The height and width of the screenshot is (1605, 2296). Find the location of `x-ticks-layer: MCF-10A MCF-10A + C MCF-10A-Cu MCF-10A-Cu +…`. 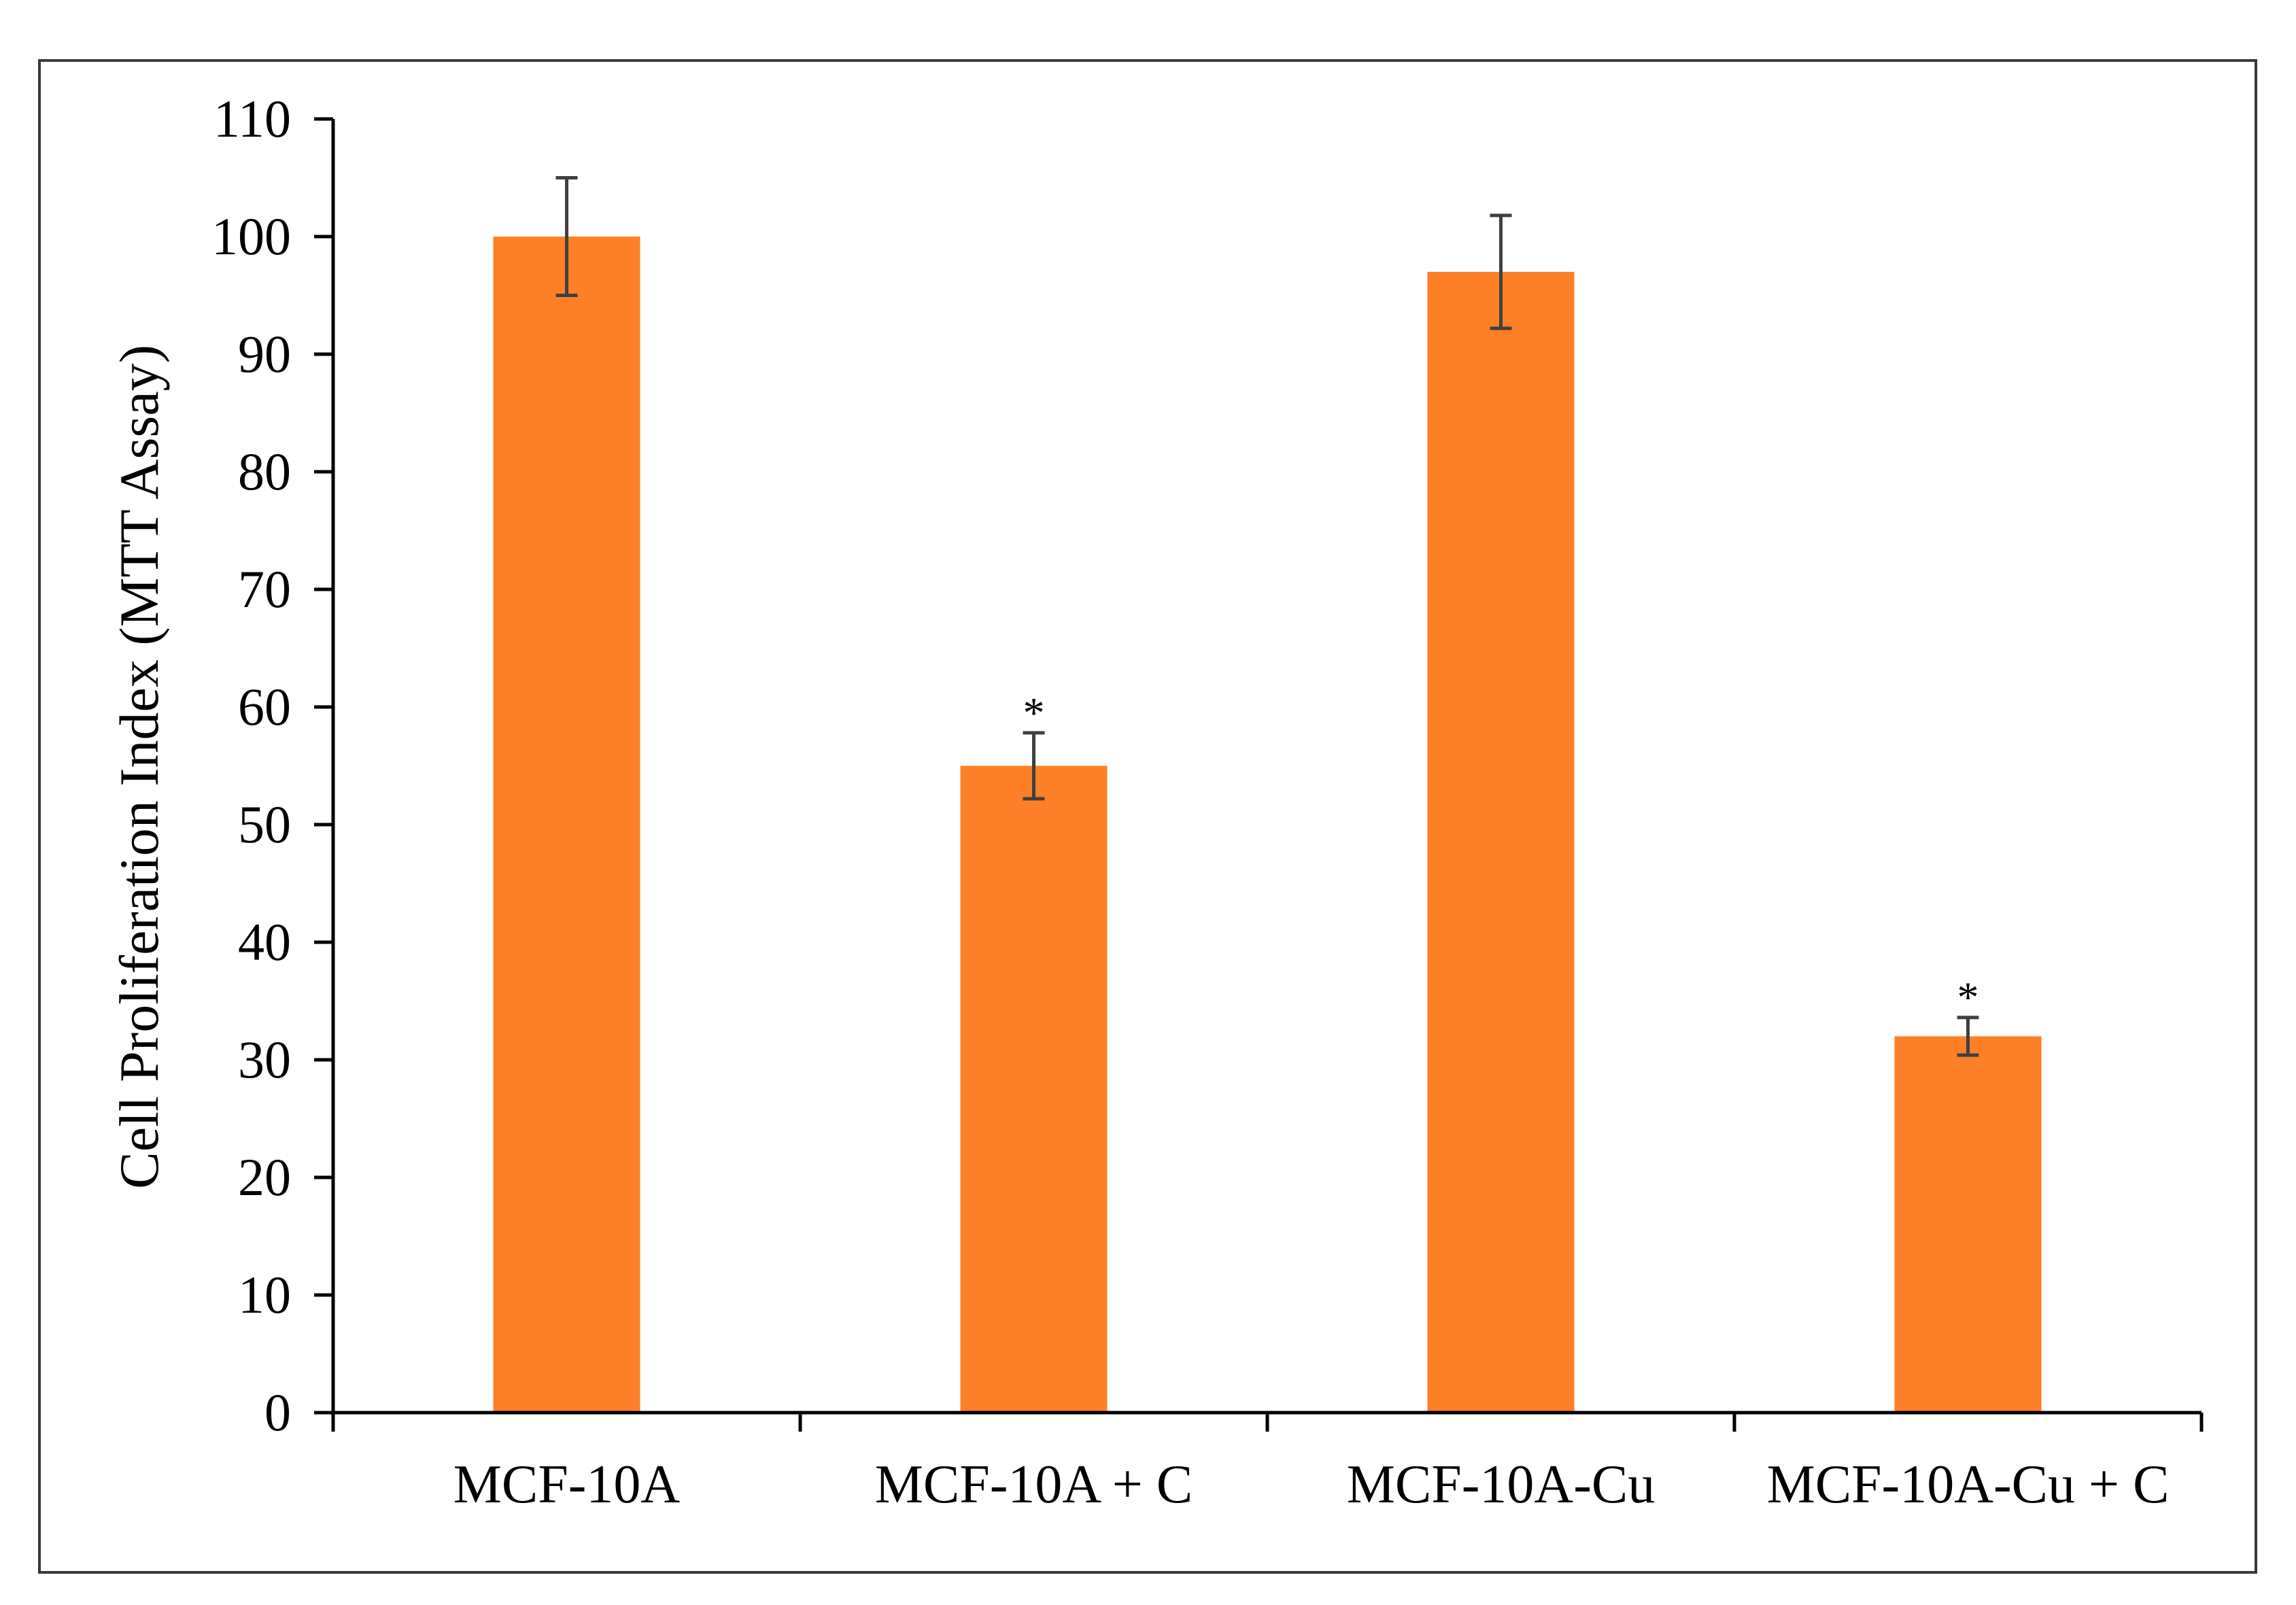

x-ticks-layer: MCF-10A MCF-10A + C MCF-10A-Cu MCF-10A-Cu +… is located at coordinates (1267, 1464).